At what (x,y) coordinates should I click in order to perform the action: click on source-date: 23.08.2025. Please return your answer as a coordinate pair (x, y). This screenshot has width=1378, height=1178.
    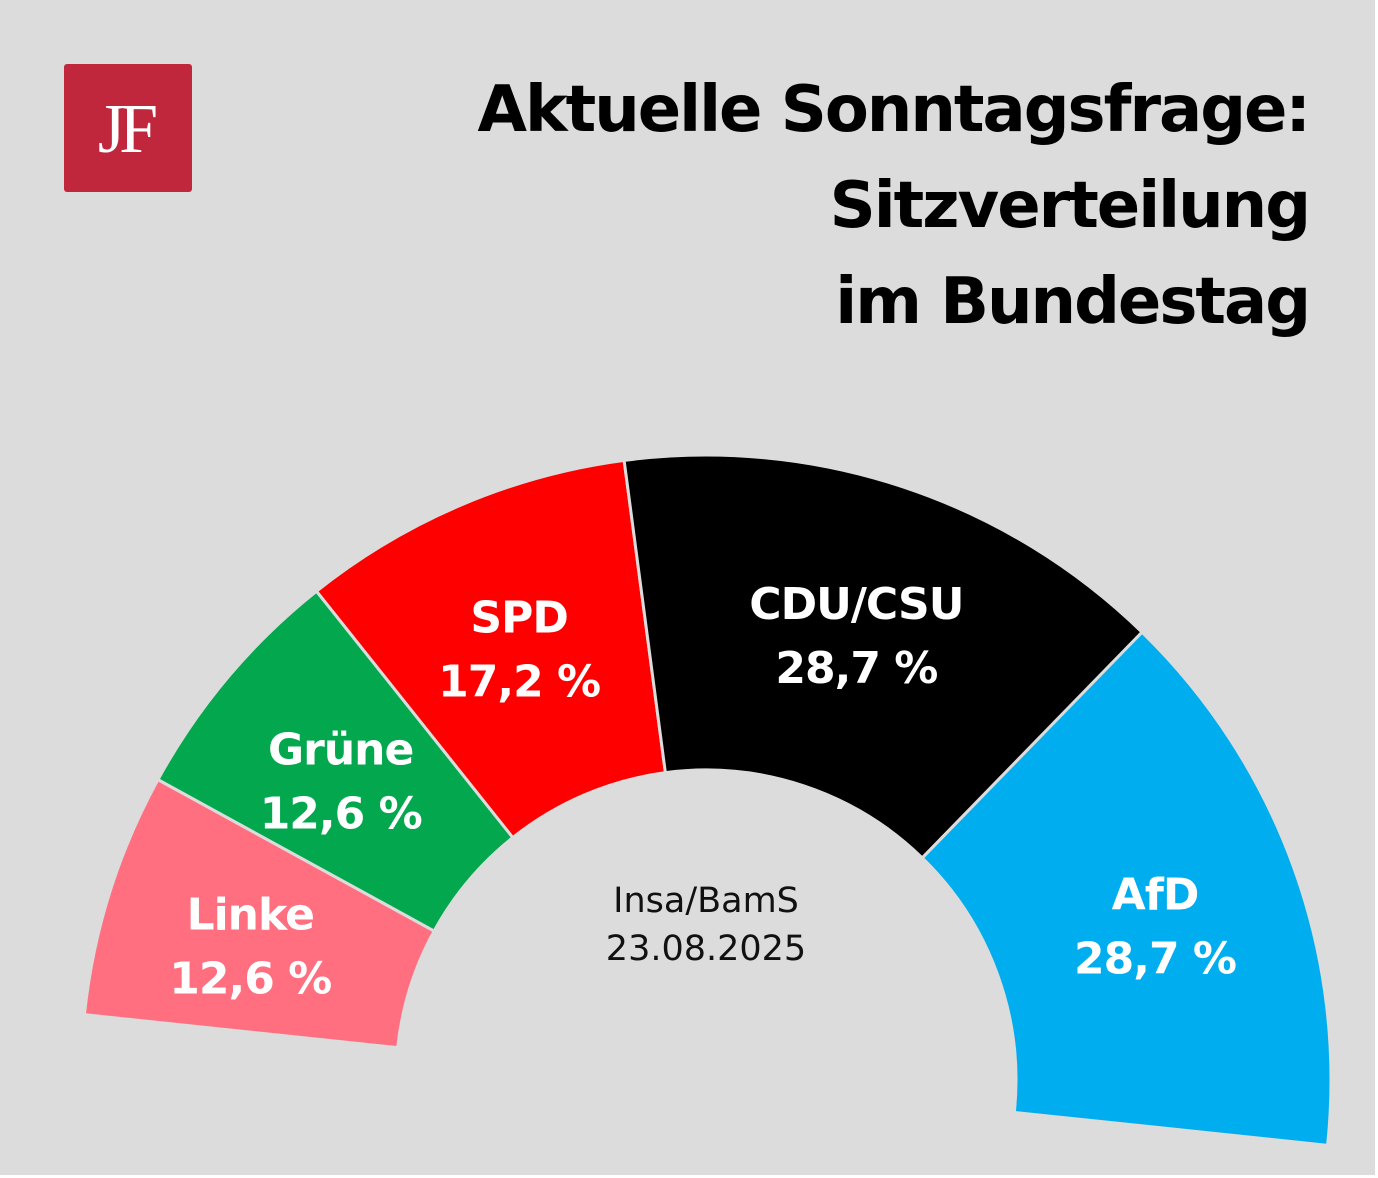
    Looking at the image, I should click on (706, 949).